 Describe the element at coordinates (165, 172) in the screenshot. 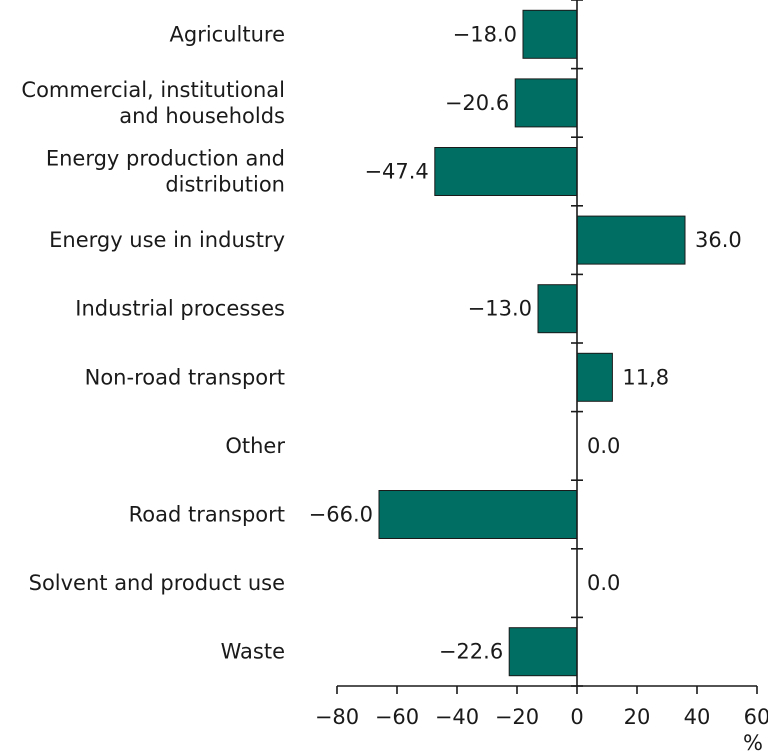

I see `category-label: Energy production and distribution` at that location.